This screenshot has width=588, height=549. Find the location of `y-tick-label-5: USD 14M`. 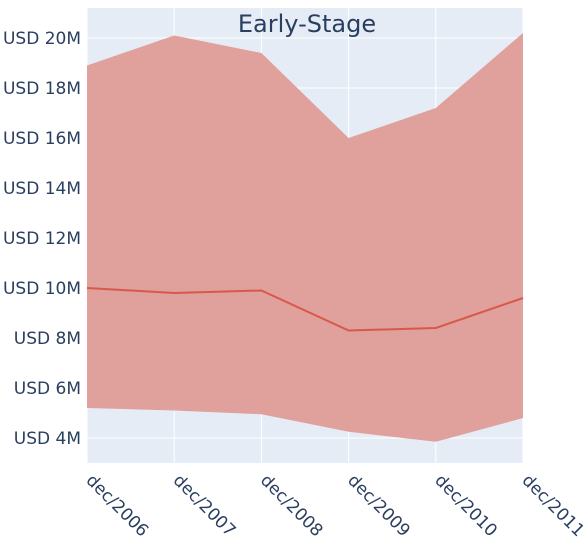

y-tick-label-5: USD 14M is located at coordinates (42, 189).